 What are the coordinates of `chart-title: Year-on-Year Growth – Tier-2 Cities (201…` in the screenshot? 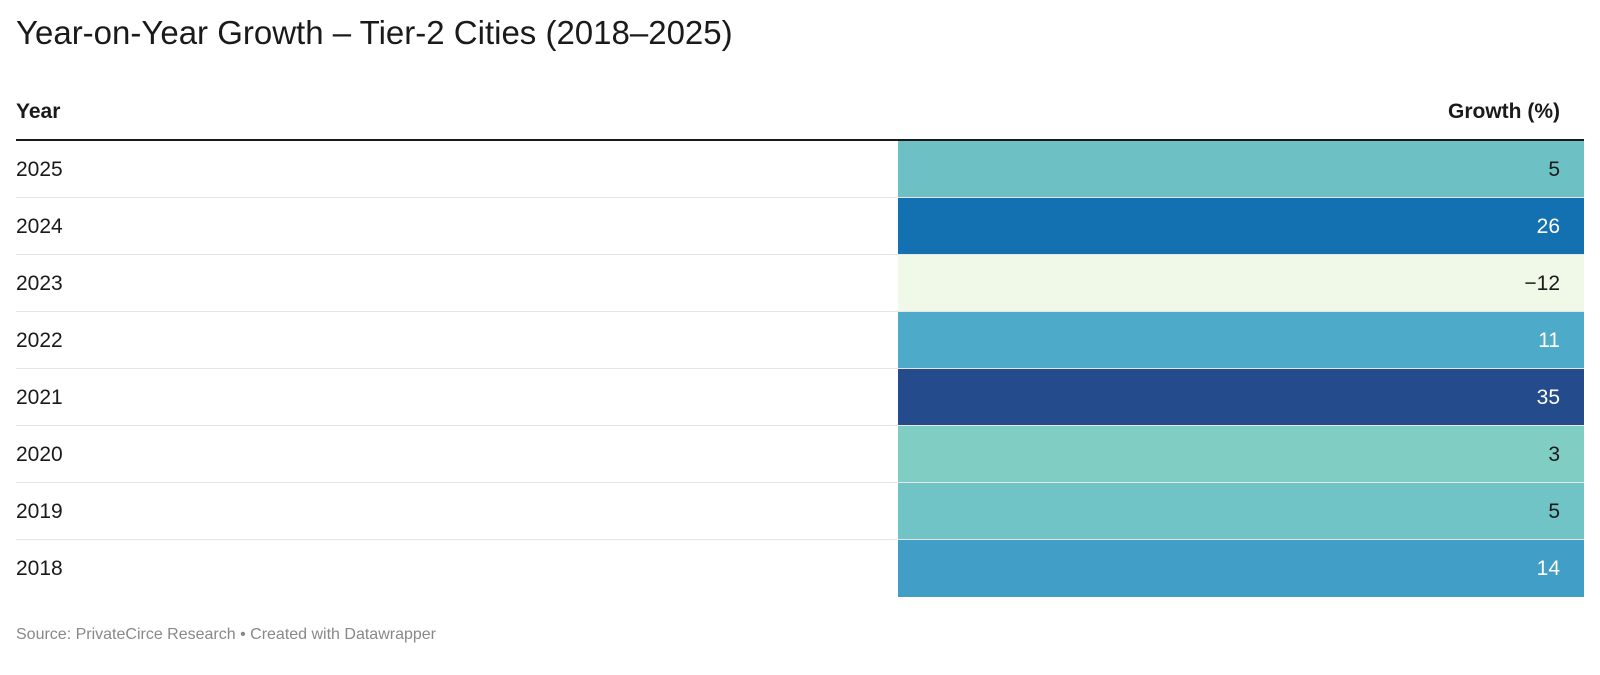 It's located at (374, 32).